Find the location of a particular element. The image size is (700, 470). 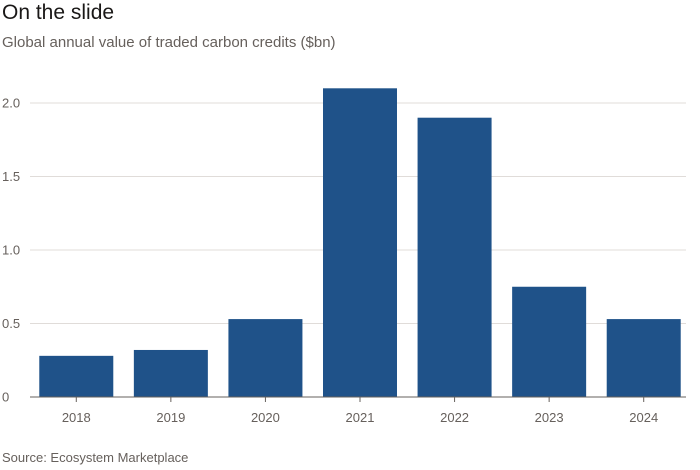

x-tick-label: 2021 is located at coordinates (360, 417).